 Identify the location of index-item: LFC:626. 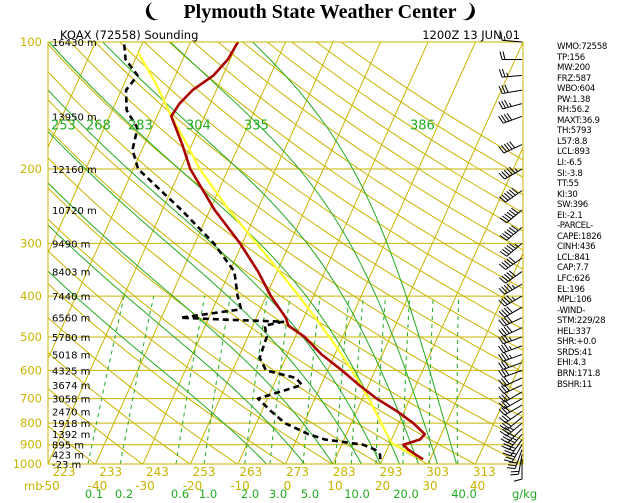
(573, 279).